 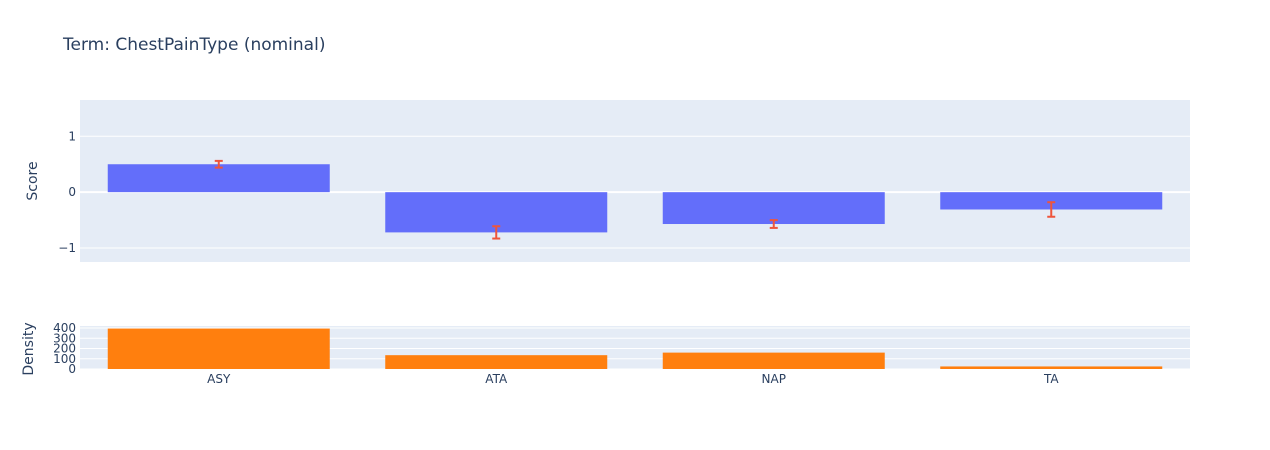 What do you see at coordinates (33, 180) in the screenshot?
I see `score-axis-title: Score` at bounding box center [33, 180].